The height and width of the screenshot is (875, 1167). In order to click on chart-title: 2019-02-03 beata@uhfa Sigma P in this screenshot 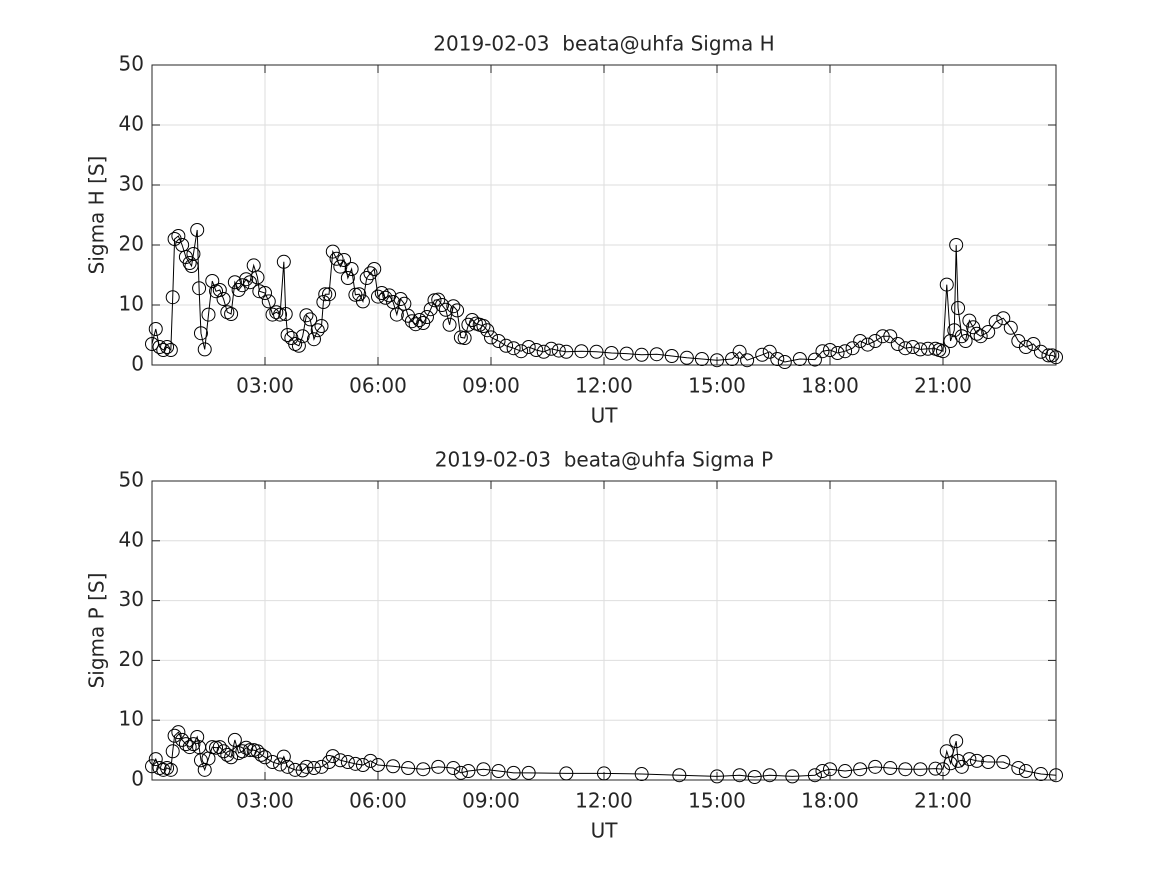, I will do `click(604, 460)`.